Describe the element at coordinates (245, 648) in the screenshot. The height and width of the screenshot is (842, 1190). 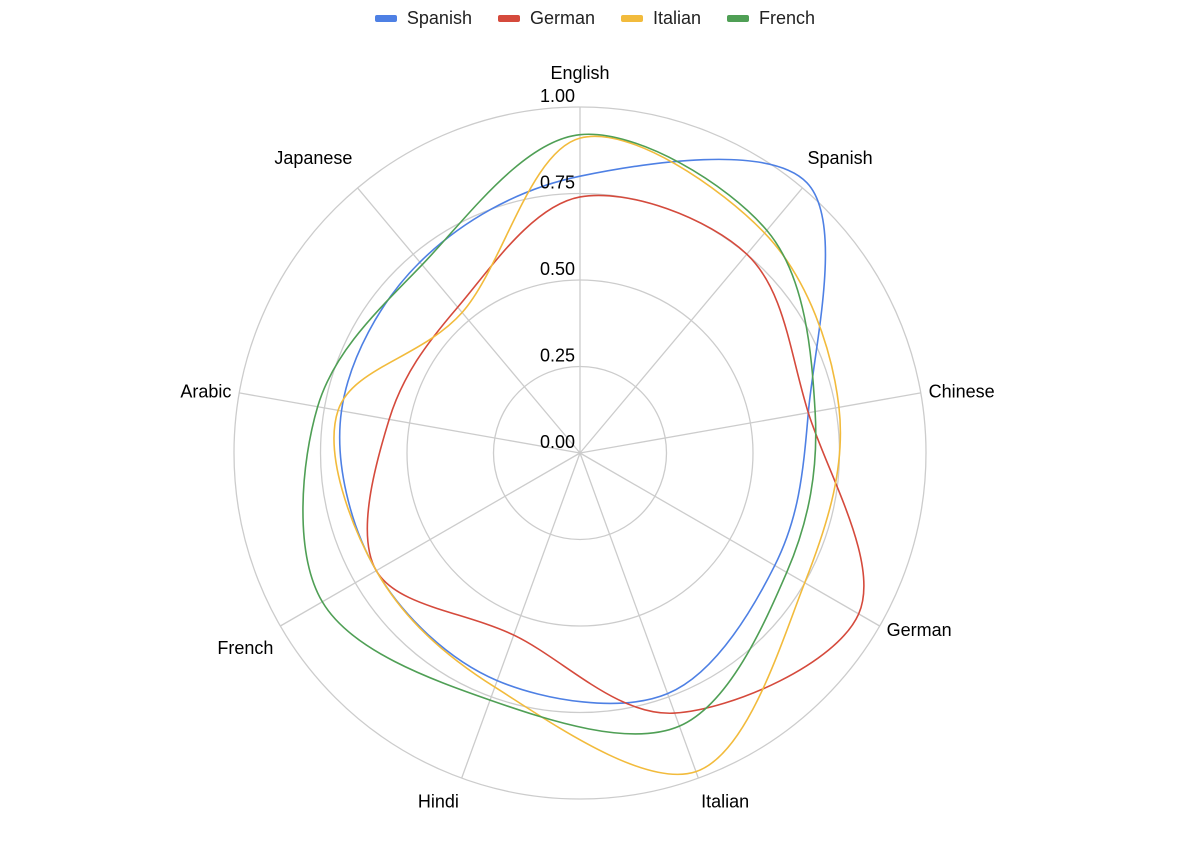
I see `category-label: French` at that location.